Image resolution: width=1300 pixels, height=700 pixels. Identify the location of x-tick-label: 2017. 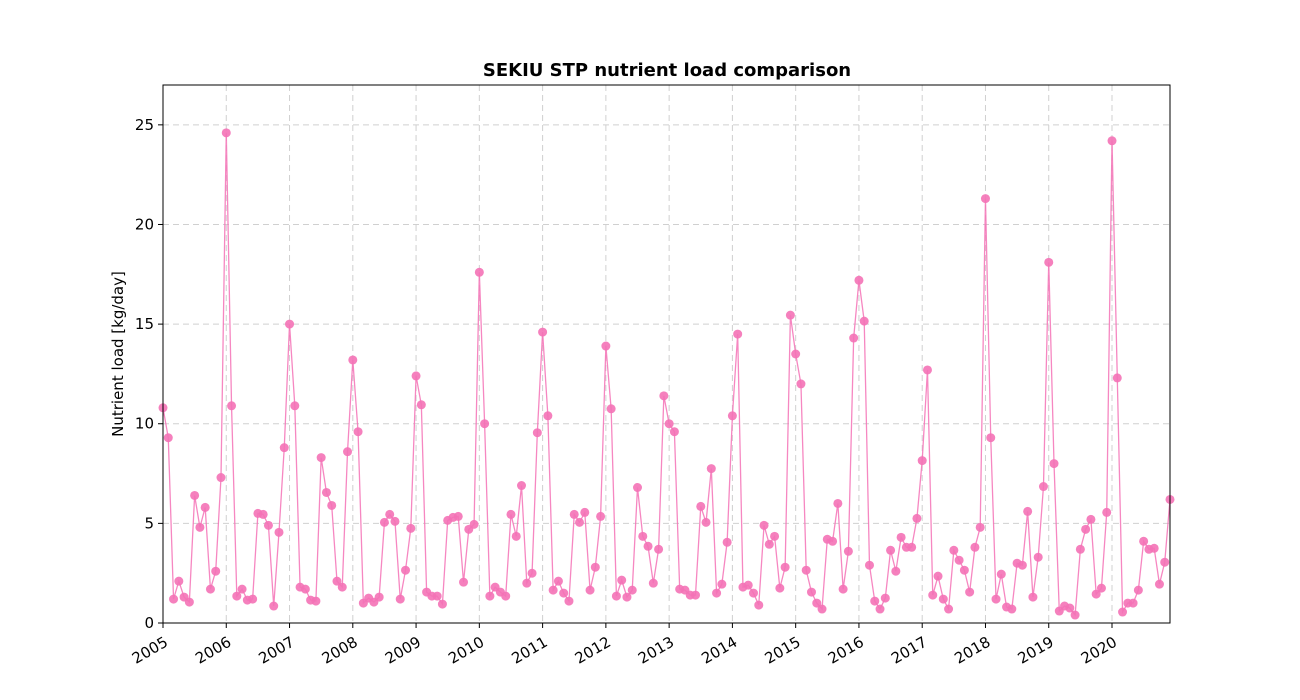
(909, 650).